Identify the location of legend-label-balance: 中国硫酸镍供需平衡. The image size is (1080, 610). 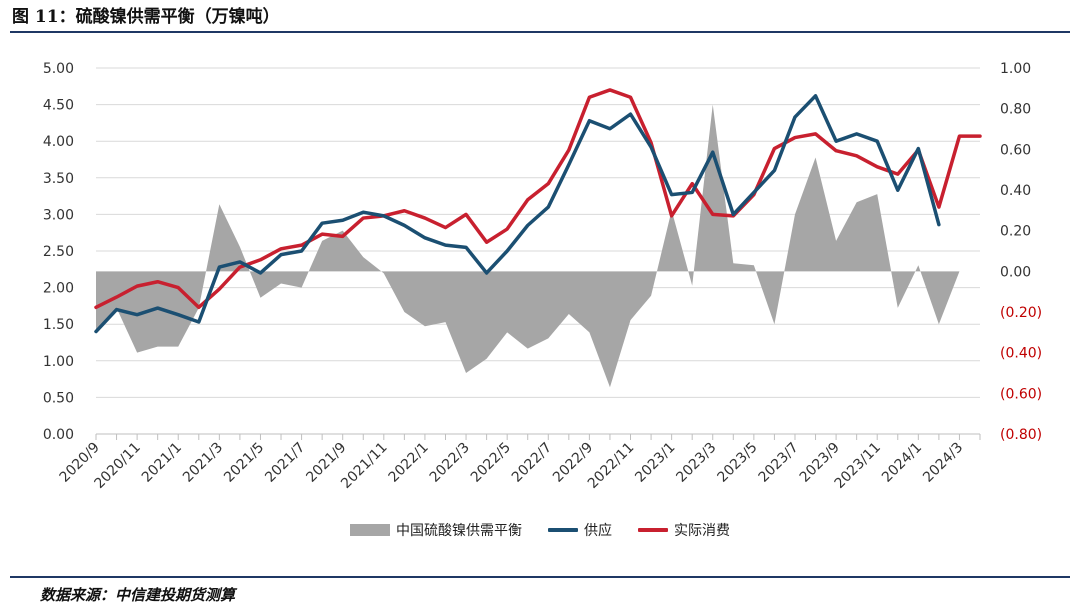
(459, 531).